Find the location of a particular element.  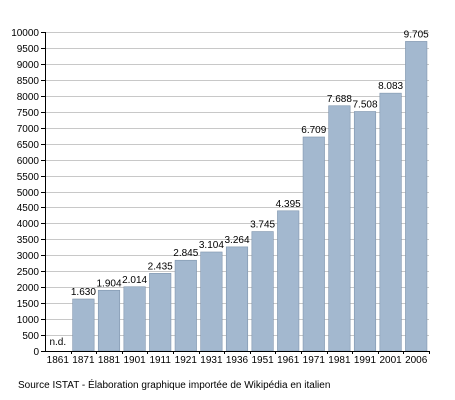

x-tick-label: 1981 is located at coordinates (339, 360).